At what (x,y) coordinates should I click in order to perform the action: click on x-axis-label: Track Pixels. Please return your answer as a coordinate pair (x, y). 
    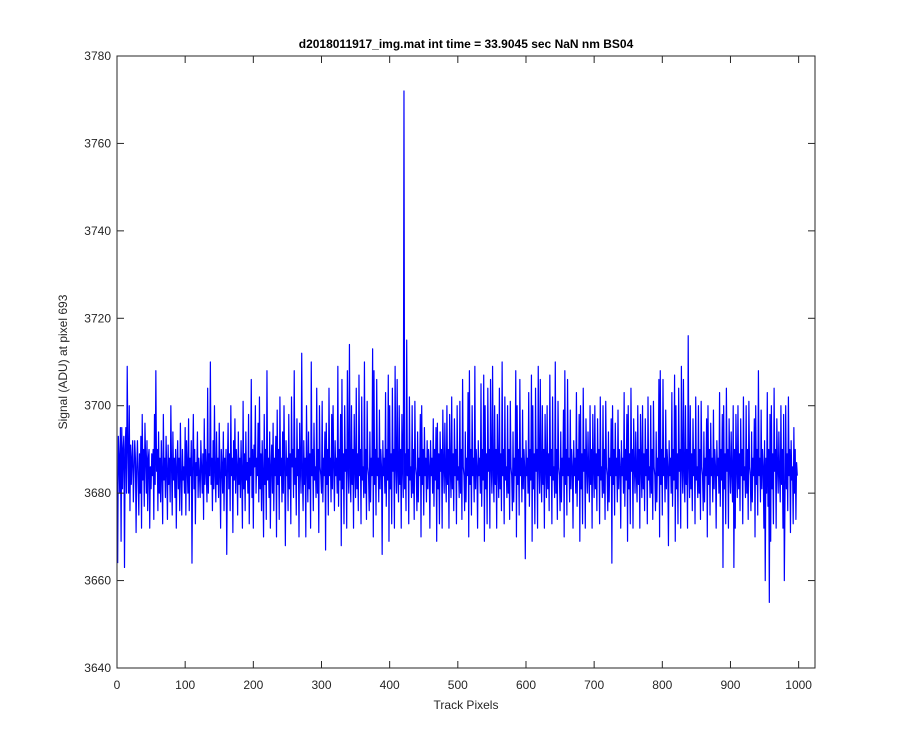
    Looking at the image, I should click on (466, 705).